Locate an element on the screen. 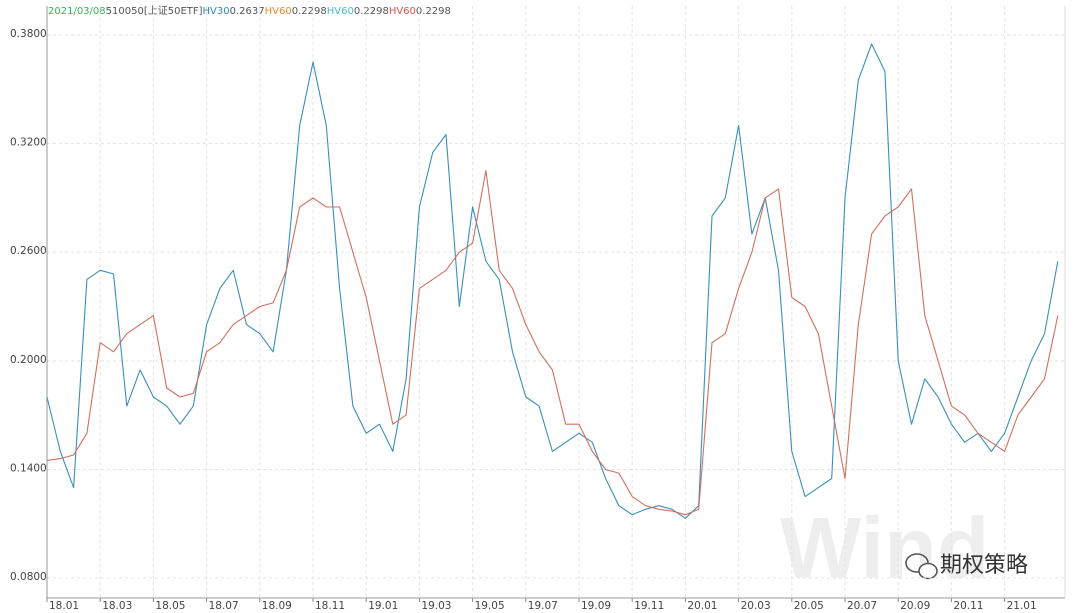  x-tick-label: 19.11 is located at coordinates (649, 606).